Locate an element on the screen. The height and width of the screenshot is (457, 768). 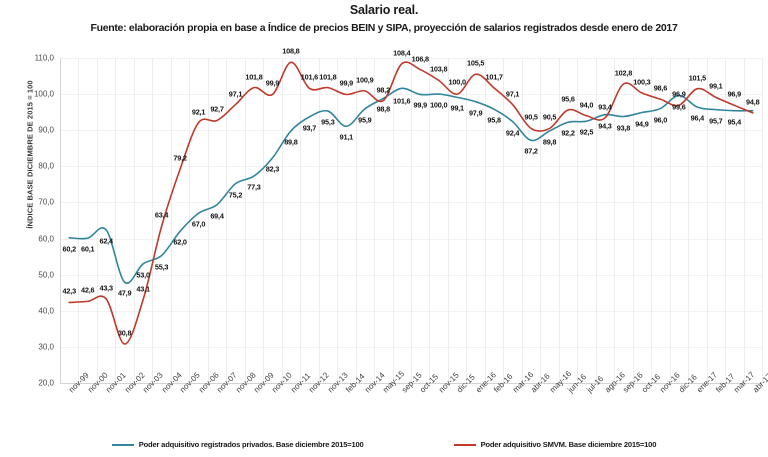
data-point-label: 63,4 is located at coordinates (161, 215).